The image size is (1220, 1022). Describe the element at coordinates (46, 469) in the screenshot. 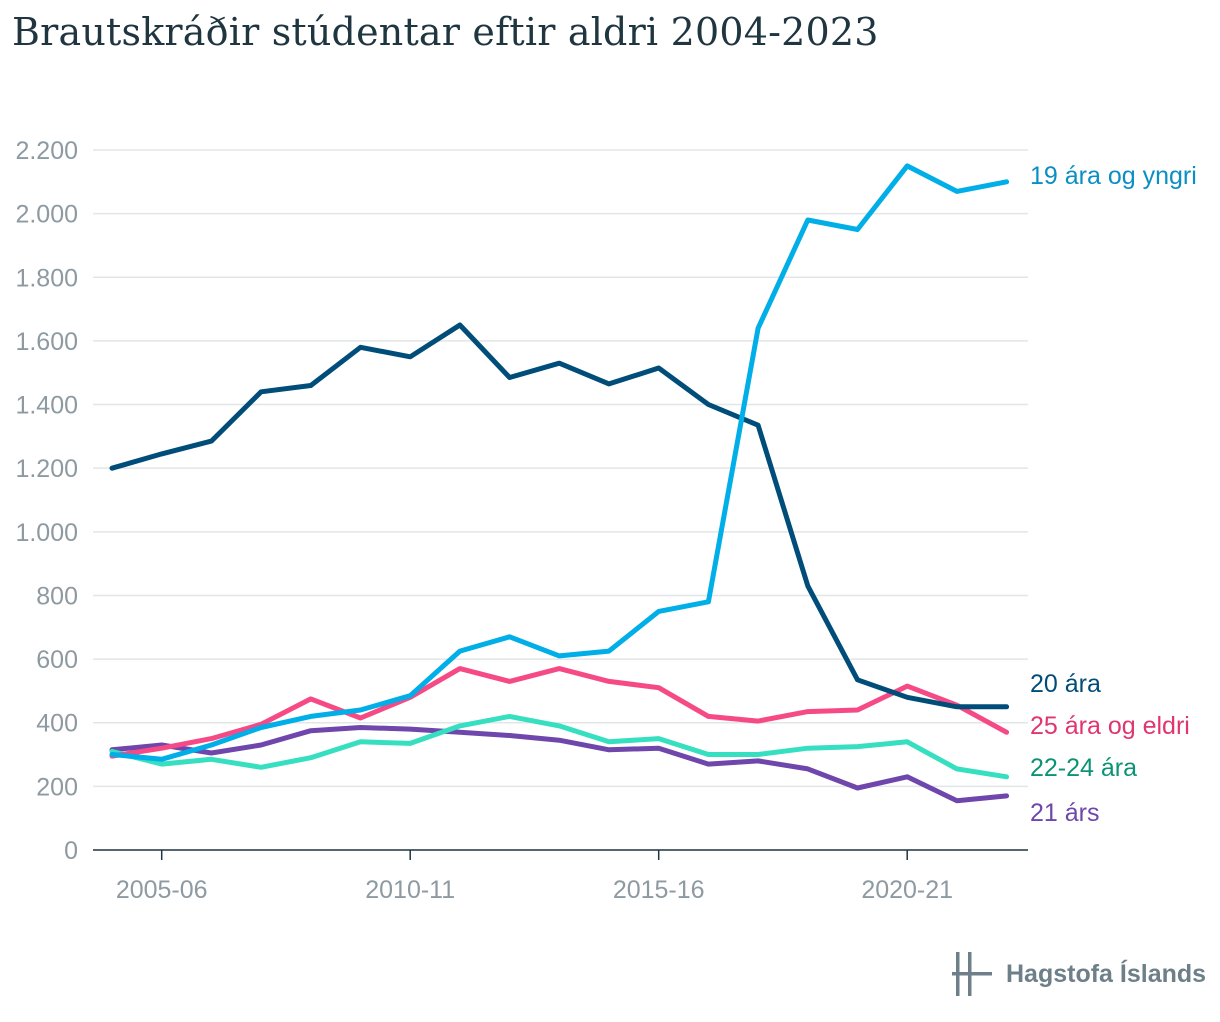

I see `y-tick-label: 1.200` at that location.